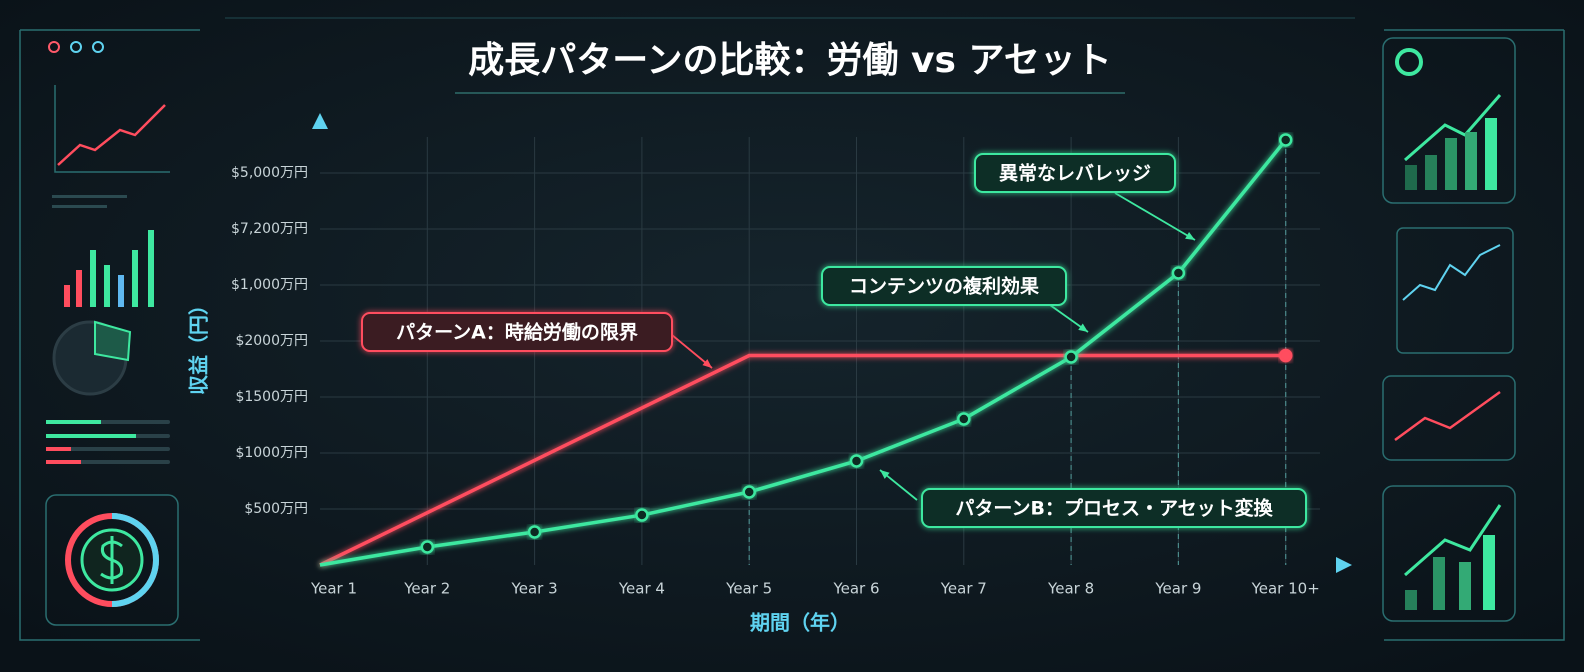  Describe the element at coordinates (271, 453) in the screenshot. I see `y-tick-label: $1000万円` at that location.